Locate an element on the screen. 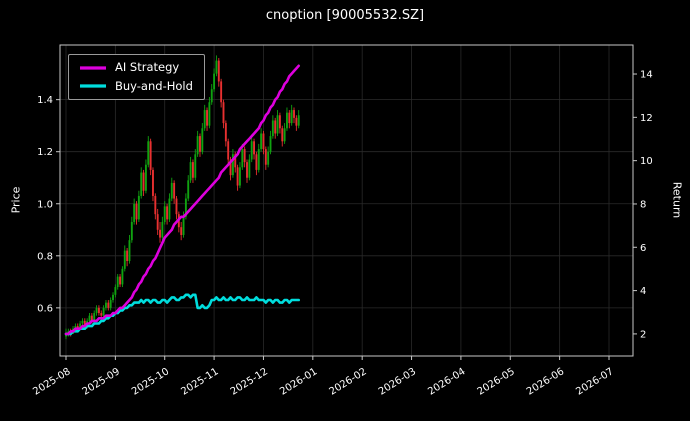  svg-text: 2025-08 is located at coordinates (51, 381).